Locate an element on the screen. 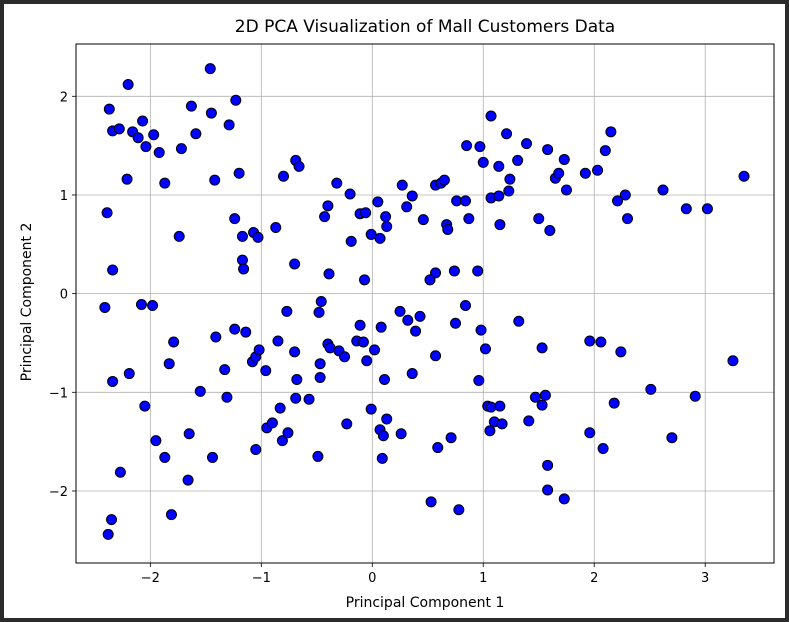 The width and height of the screenshot is (789, 622). x-tick-label: 2 is located at coordinates (594, 578).